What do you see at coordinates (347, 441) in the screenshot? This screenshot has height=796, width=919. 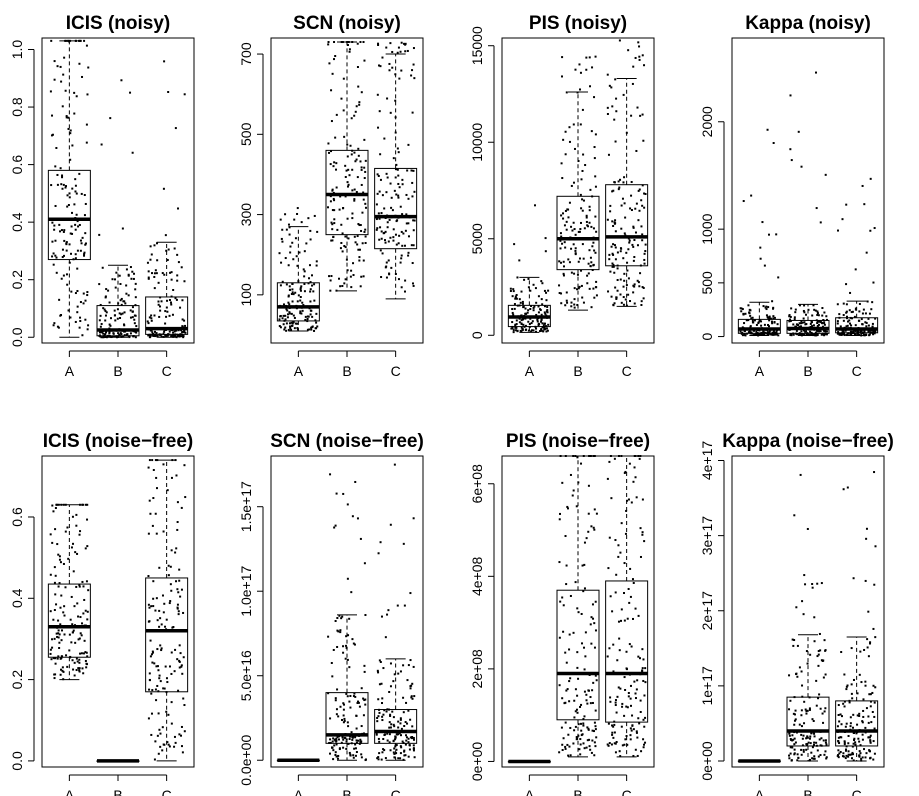 I see `panel-title: SCN (noise−free)` at bounding box center [347, 441].